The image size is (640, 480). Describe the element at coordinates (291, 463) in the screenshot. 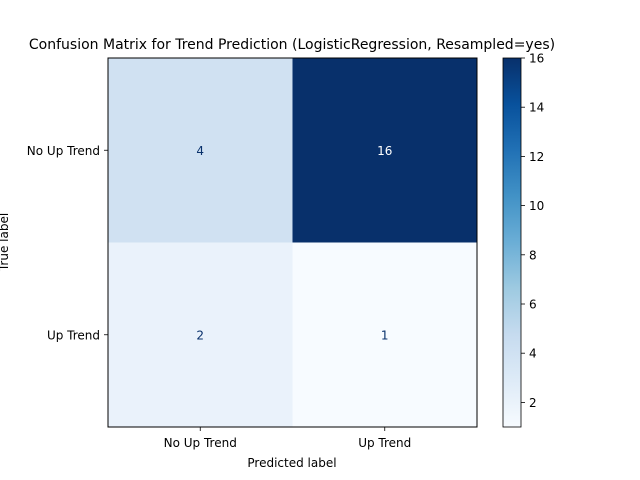

I see `x-axis-label: Predicted label` at that location.